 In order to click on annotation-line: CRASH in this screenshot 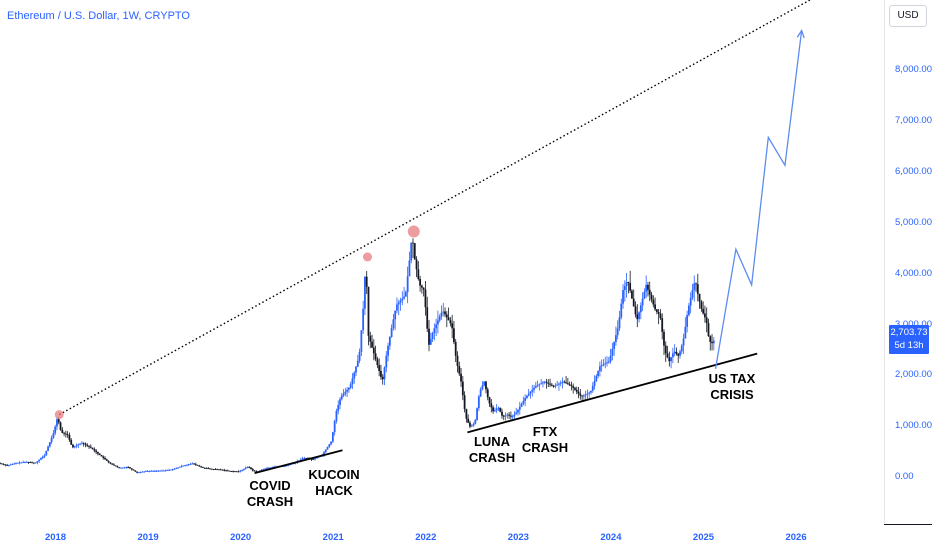, I will do `click(545, 447)`.